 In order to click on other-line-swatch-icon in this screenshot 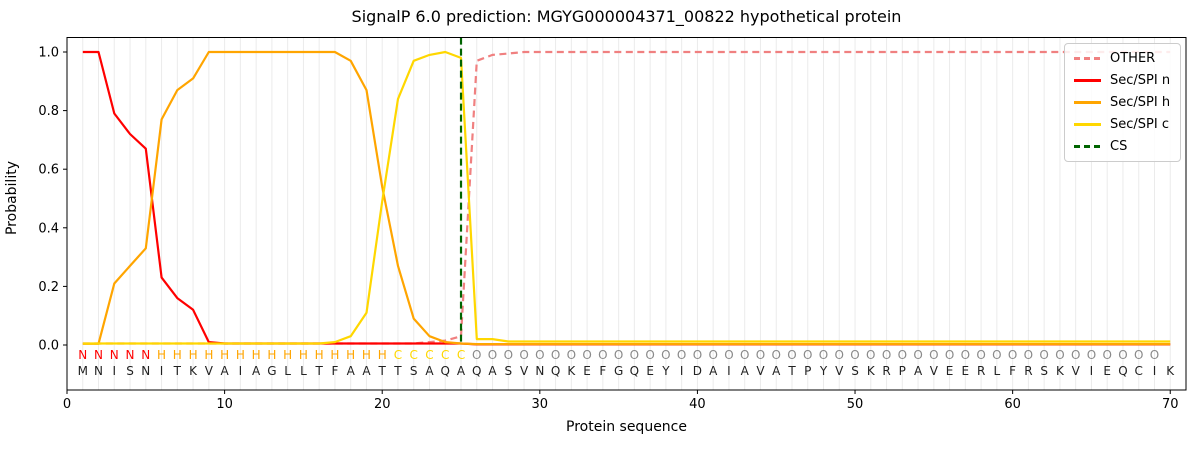, I will do `click(1087, 58)`.